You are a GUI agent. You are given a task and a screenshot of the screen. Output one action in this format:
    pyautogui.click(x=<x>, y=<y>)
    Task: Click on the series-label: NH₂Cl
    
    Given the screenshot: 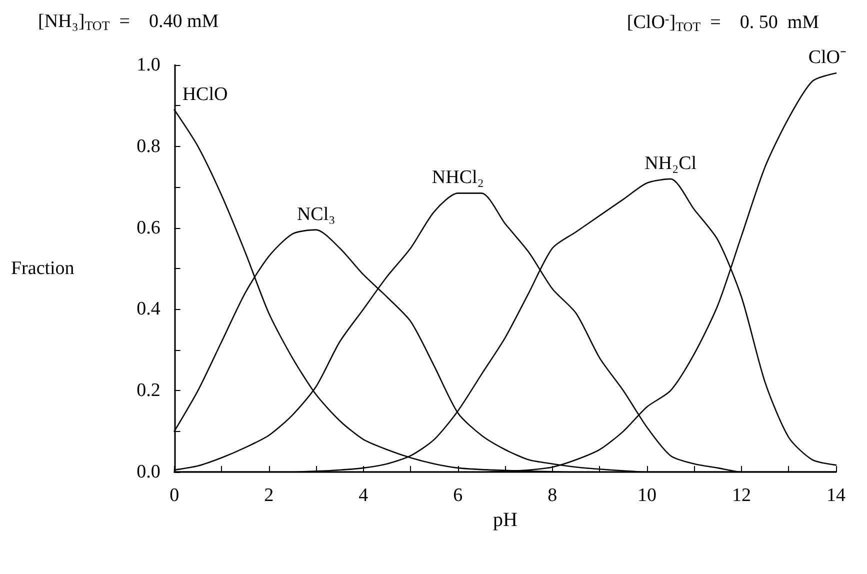 What is the action you would take?
    pyautogui.click(x=670, y=163)
    